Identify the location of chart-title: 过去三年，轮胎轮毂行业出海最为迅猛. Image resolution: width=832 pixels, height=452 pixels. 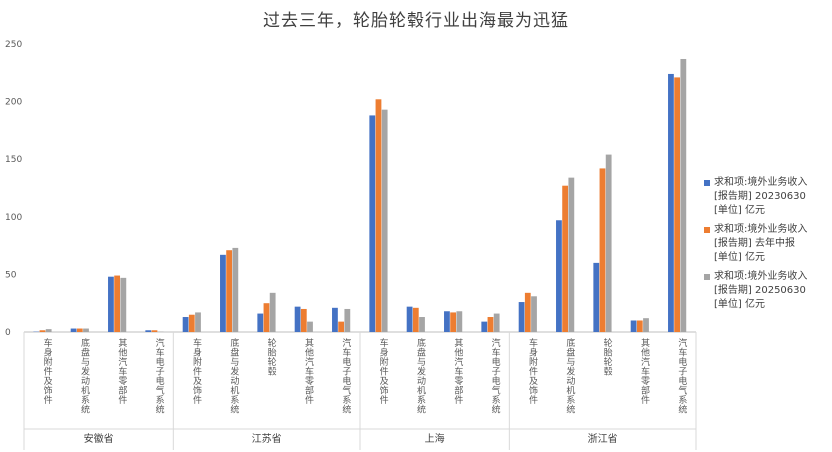
(416, 21).